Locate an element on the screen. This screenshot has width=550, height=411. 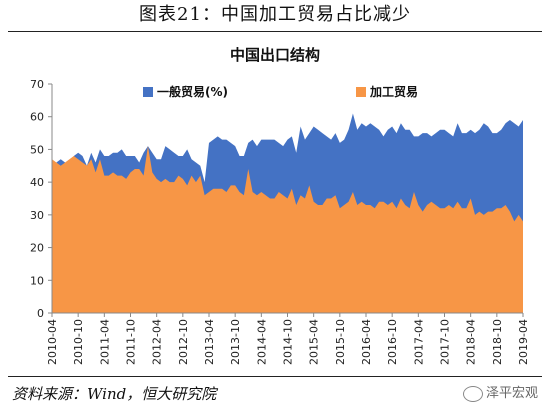
y-tick-label: 10 is located at coordinates (37, 280).